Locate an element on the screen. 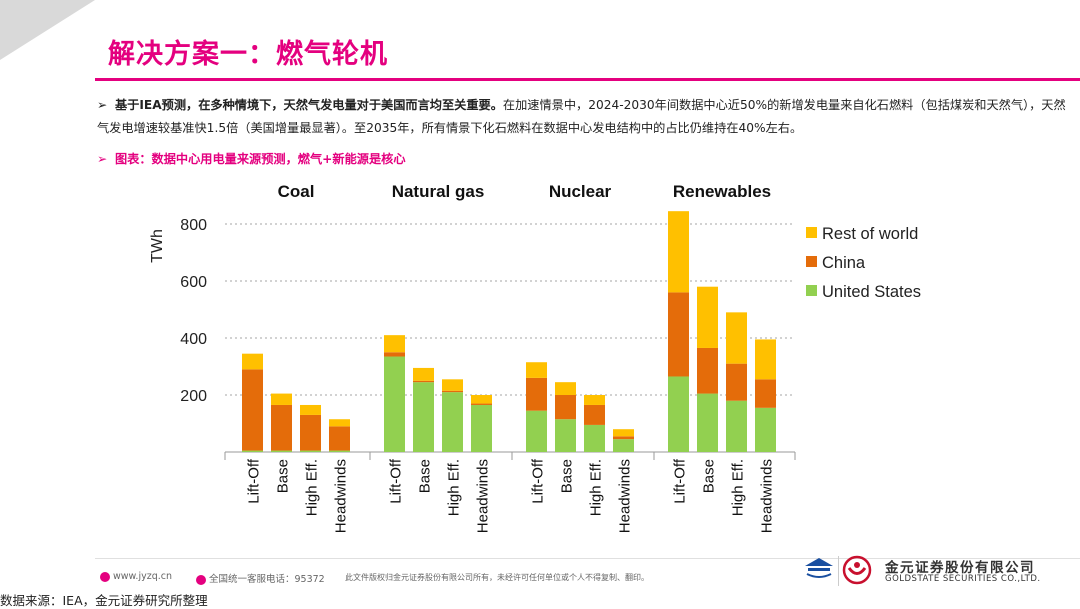  slide-title: 解决方案一：燃气轮机 is located at coordinates (248, 54).